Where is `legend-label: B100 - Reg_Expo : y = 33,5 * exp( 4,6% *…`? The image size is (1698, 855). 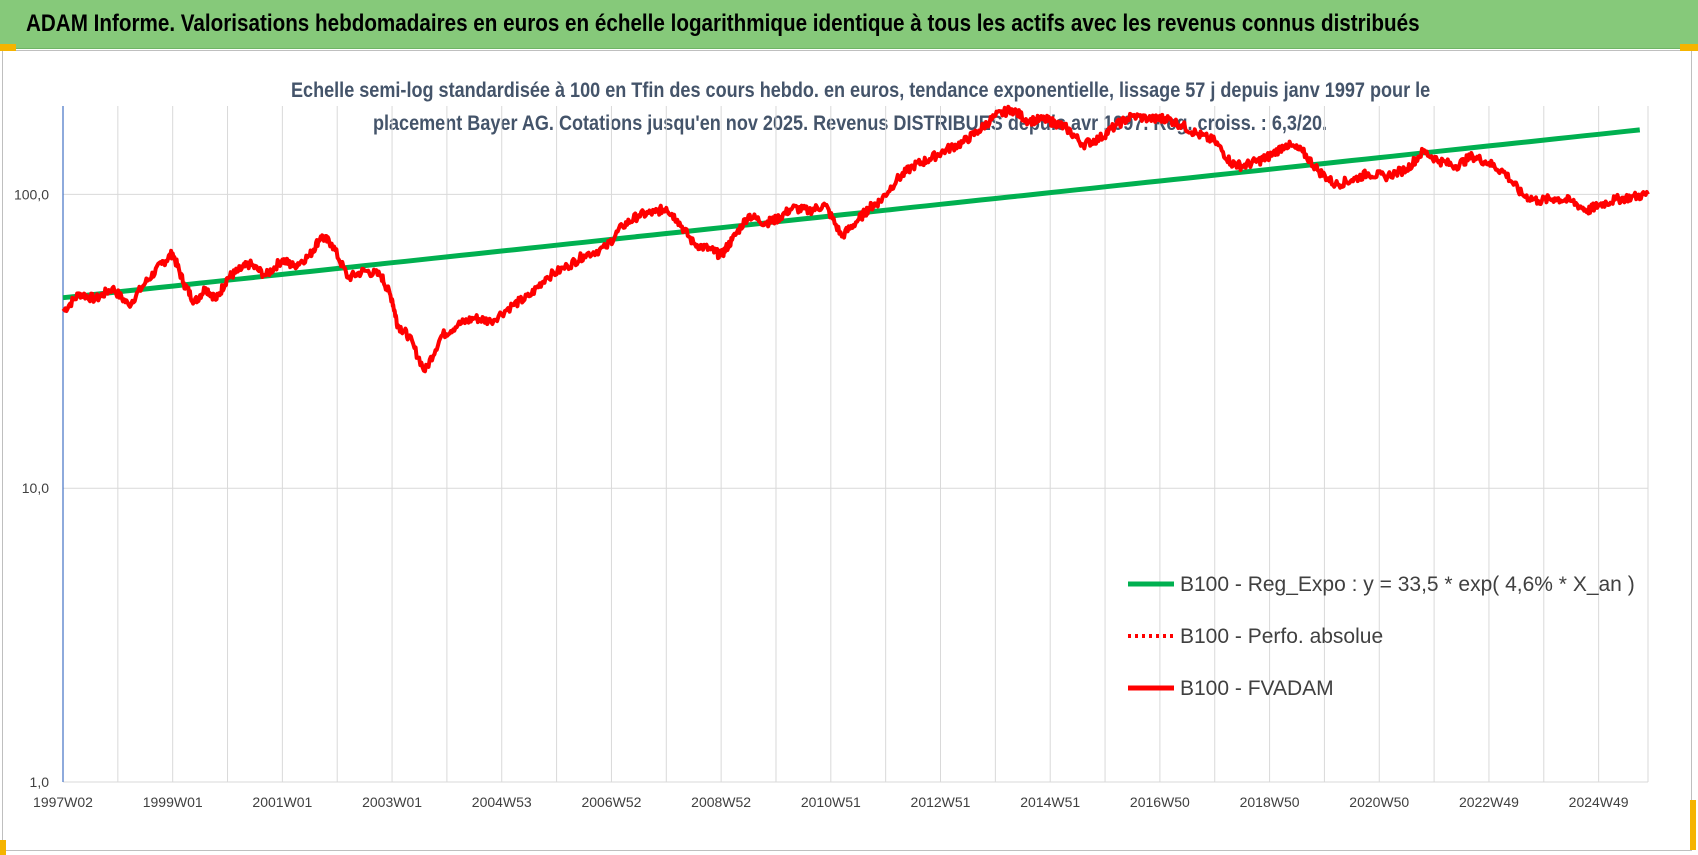
legend-label: B100 - Reg_Expo : y = 33,5 * exp( 4,6% *… is located at coordinates (1407, 584).